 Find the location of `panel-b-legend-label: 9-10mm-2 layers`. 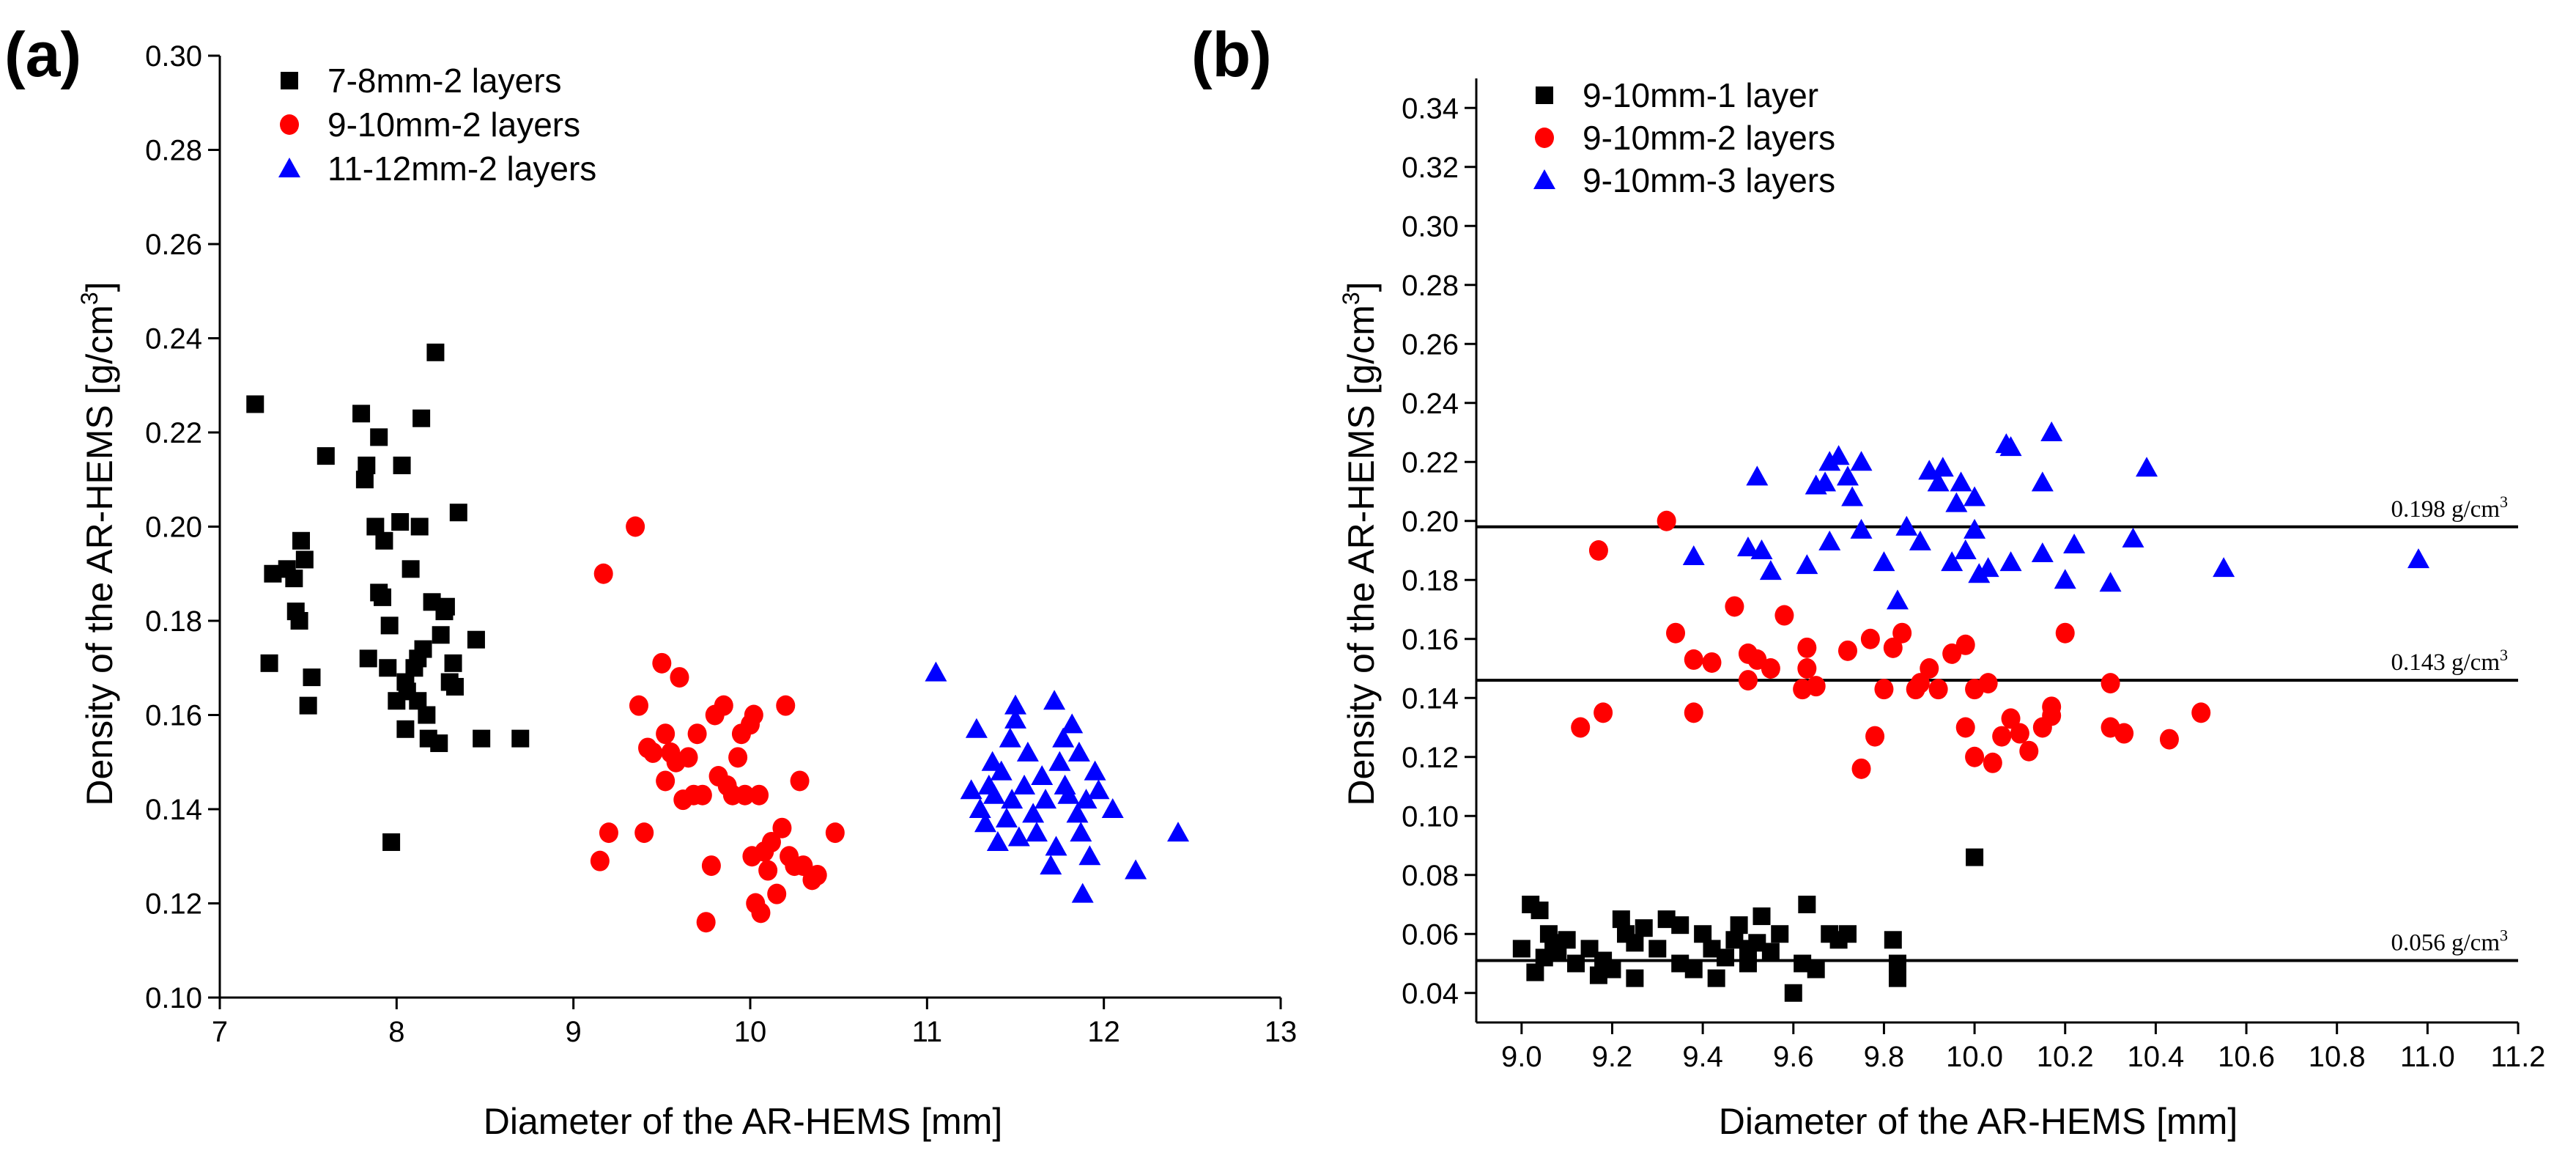

panel-b-legend-label: 9-10mm-2 layers is located at coordinates (1709, 138).